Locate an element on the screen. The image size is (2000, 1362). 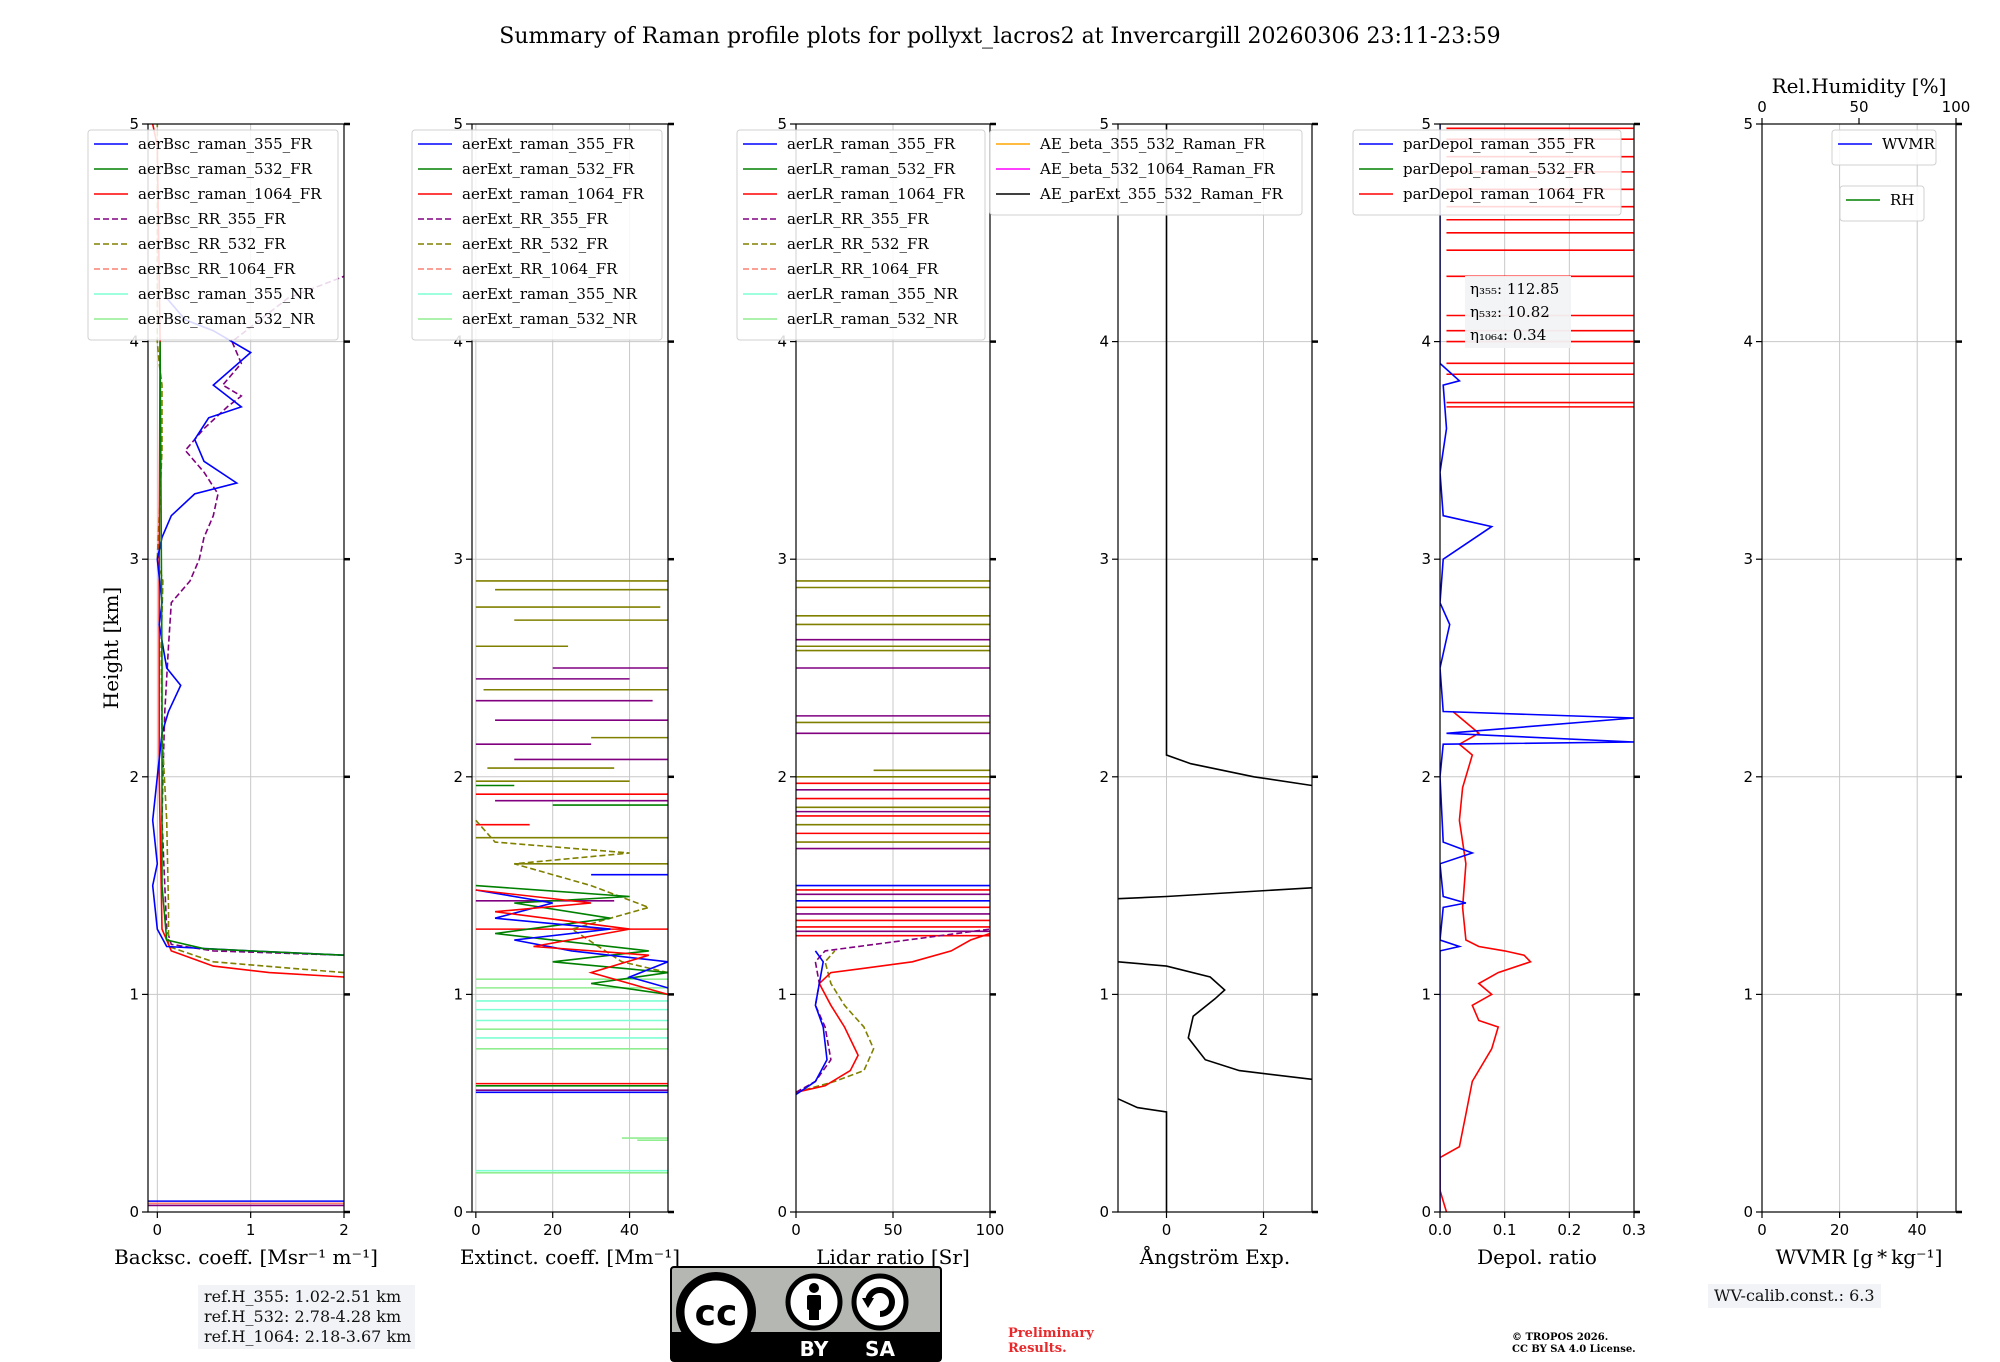
legend-wv: WVMR is located at coordinates (1884, 147).